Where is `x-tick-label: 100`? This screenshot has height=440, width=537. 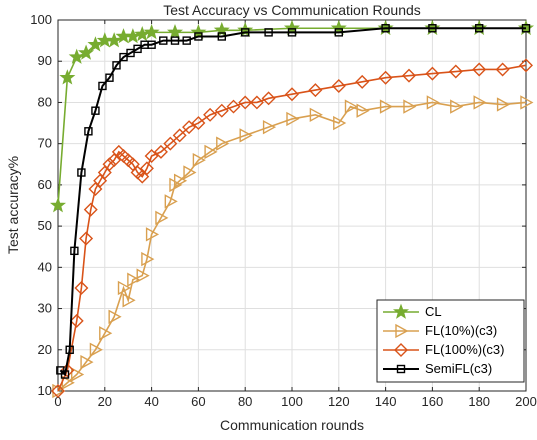
x-tick-label: 100 is located at coordinates (292, 401).